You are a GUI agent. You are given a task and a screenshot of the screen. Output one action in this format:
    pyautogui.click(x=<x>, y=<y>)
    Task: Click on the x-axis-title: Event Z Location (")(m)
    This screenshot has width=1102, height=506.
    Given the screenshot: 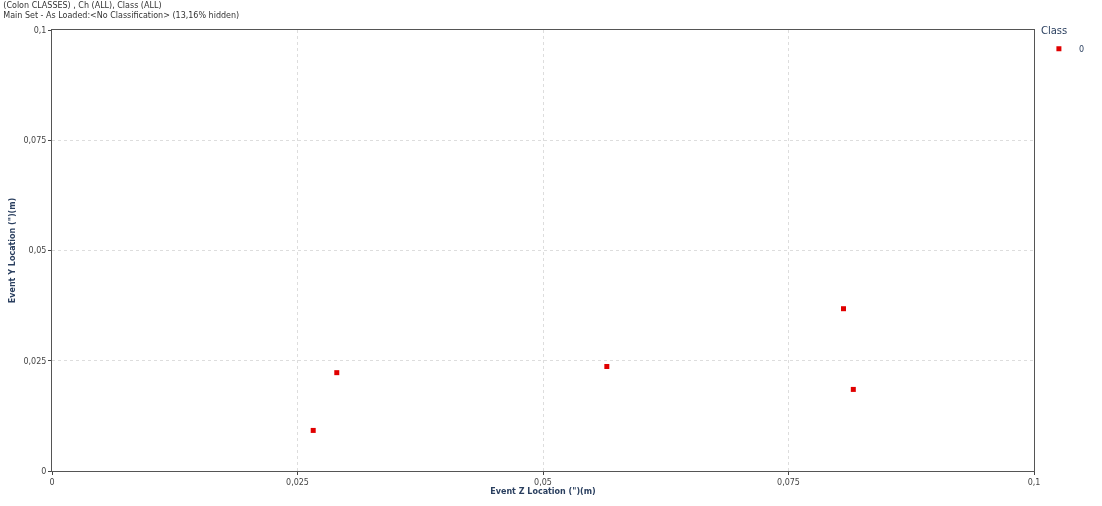 What is the action you would take?
    pyautogui.click(x=543, y=491)
    